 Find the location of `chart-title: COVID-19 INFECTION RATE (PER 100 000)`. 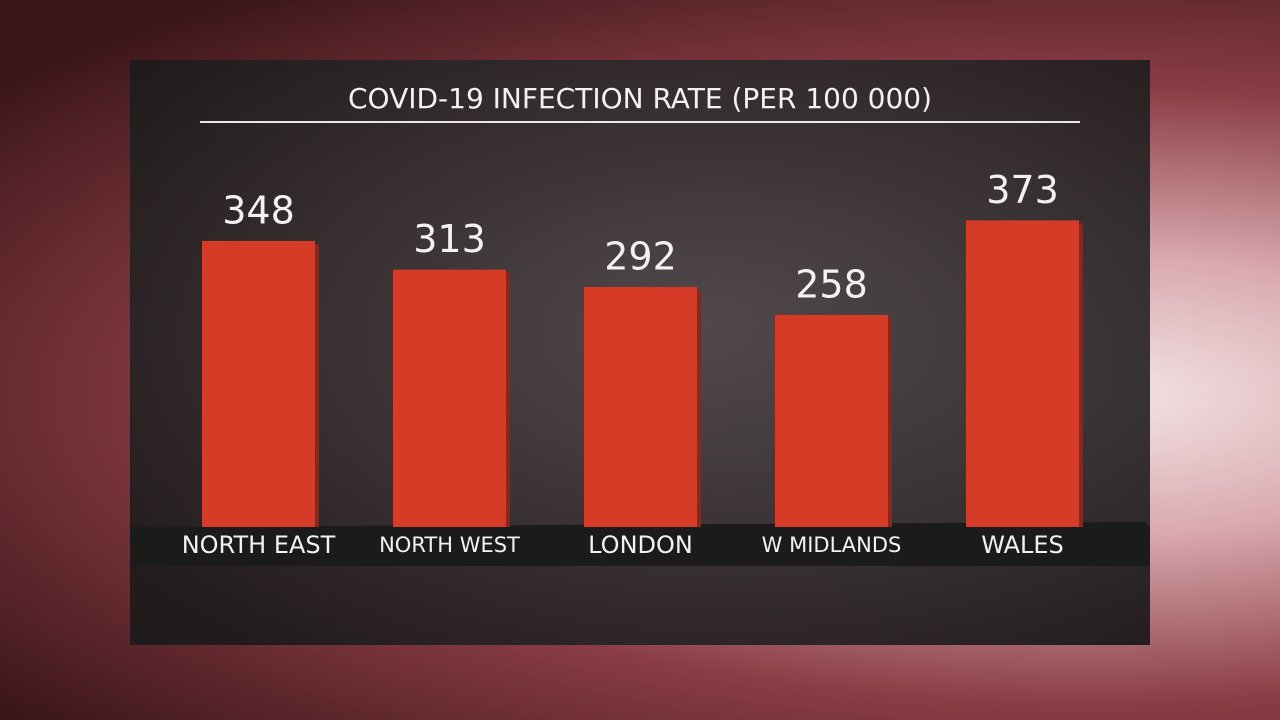

chart-title: COVID-19 INFECTION RATE (PER 100 000) is located at coordinates (640, 98).